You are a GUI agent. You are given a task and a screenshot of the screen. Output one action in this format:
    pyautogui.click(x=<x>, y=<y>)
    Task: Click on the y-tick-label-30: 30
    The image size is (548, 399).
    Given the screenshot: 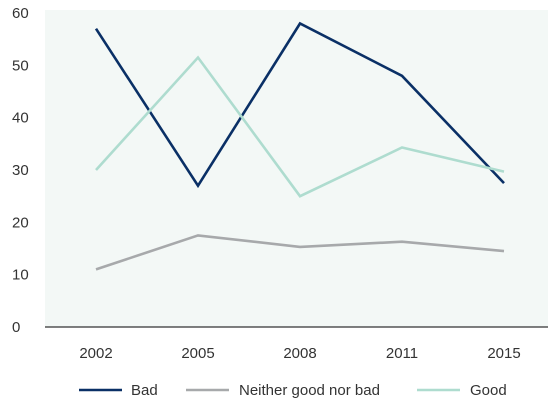 What is the action you would take?
    pyautogui.click(x=20, y=170)
    